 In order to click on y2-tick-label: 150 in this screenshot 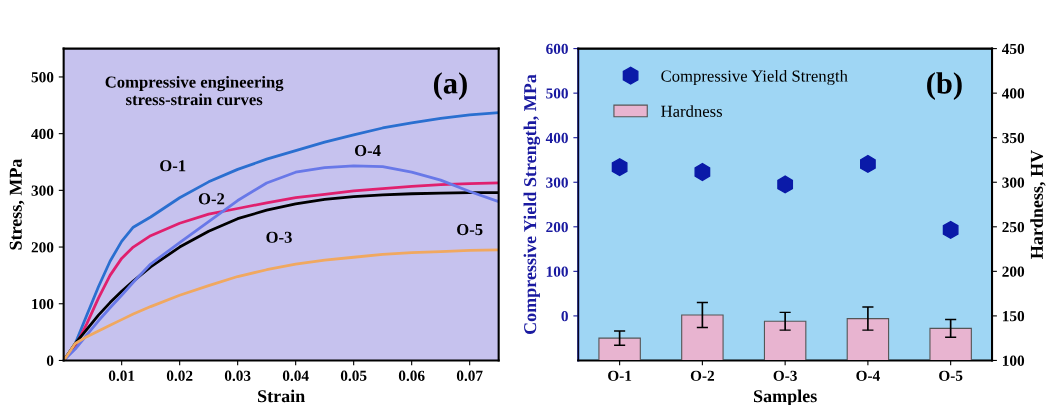, I will do `click(1013, 316)`.